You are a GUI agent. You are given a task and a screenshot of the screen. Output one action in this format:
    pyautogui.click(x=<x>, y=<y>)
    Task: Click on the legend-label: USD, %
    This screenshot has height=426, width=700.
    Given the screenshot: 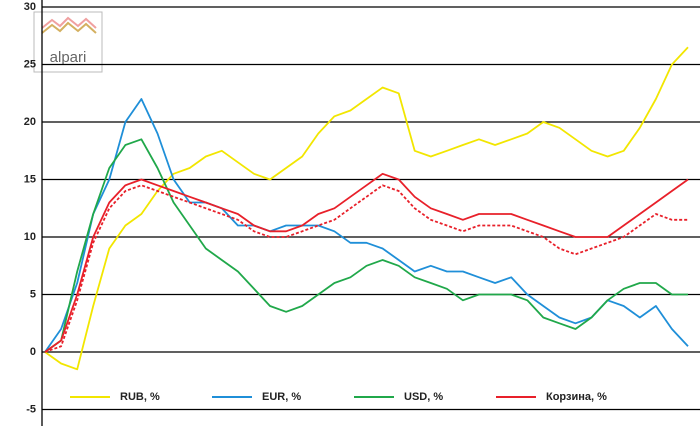 What is the action you would take?
    pyautogui.click(x=423, y=397)
    